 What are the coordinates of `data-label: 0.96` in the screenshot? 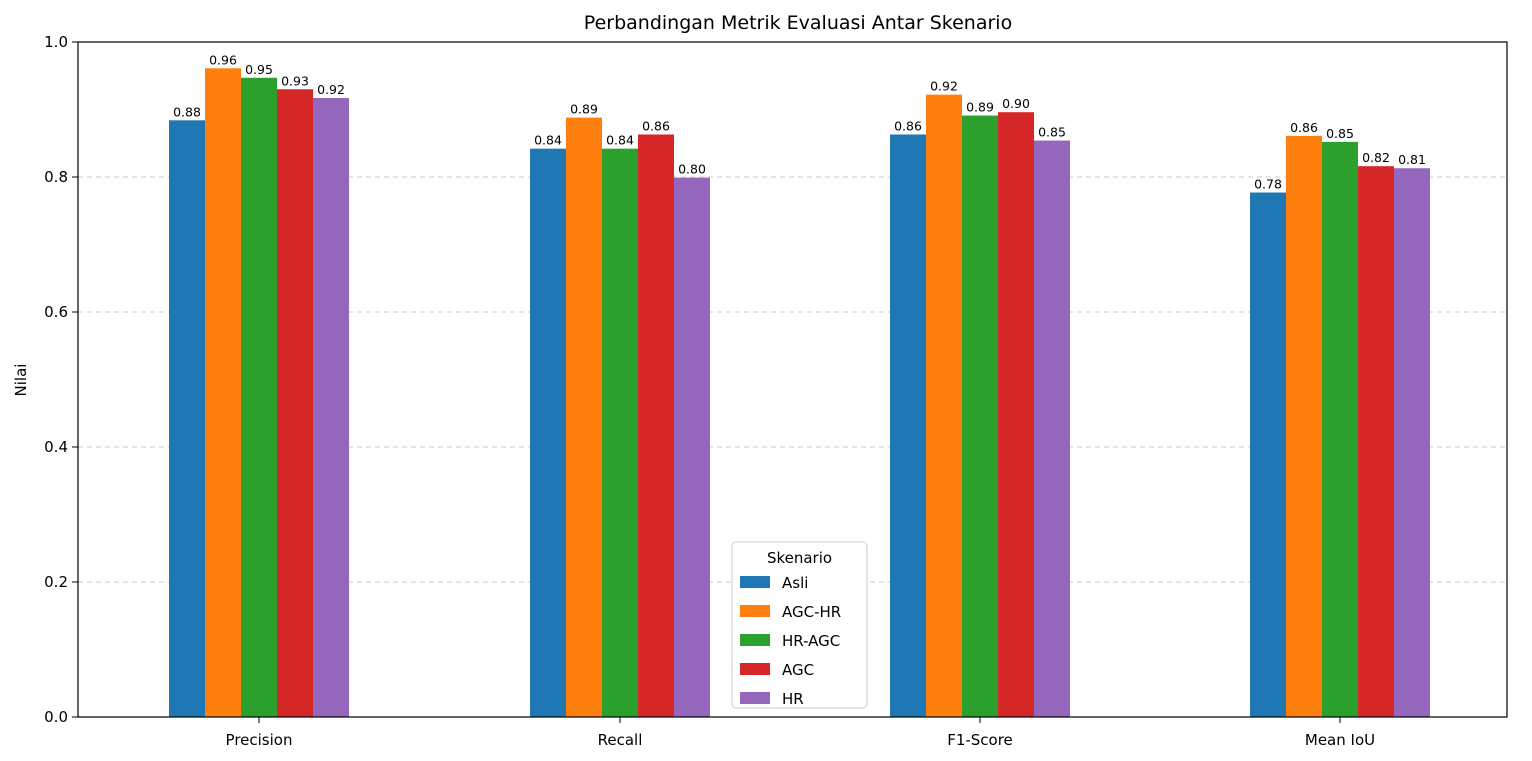 It's located at (223, 59).